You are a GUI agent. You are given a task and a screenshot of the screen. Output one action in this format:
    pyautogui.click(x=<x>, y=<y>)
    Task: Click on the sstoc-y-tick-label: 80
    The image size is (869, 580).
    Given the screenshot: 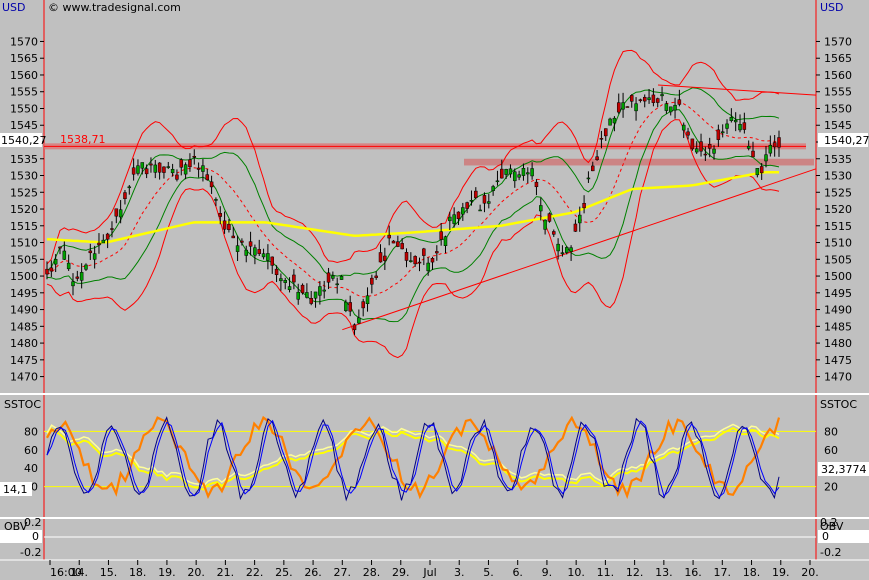 What is the action you would take?
    pyautogui.click(x=31, y=431)
    